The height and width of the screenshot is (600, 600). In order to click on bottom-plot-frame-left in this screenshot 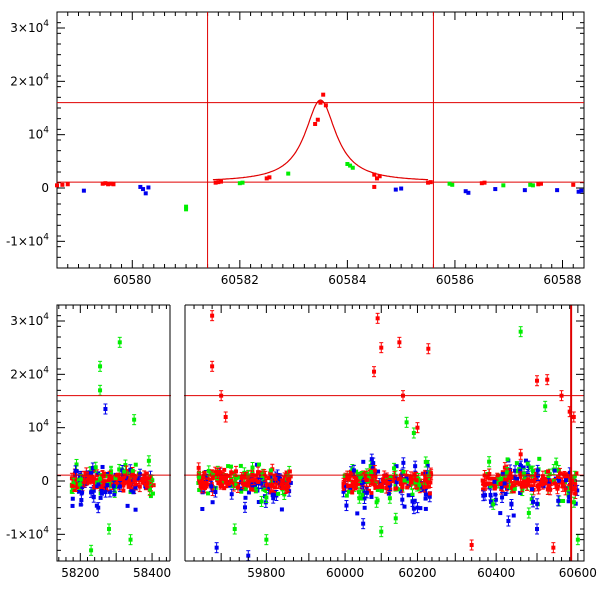, I will do `click(113, 433)`.